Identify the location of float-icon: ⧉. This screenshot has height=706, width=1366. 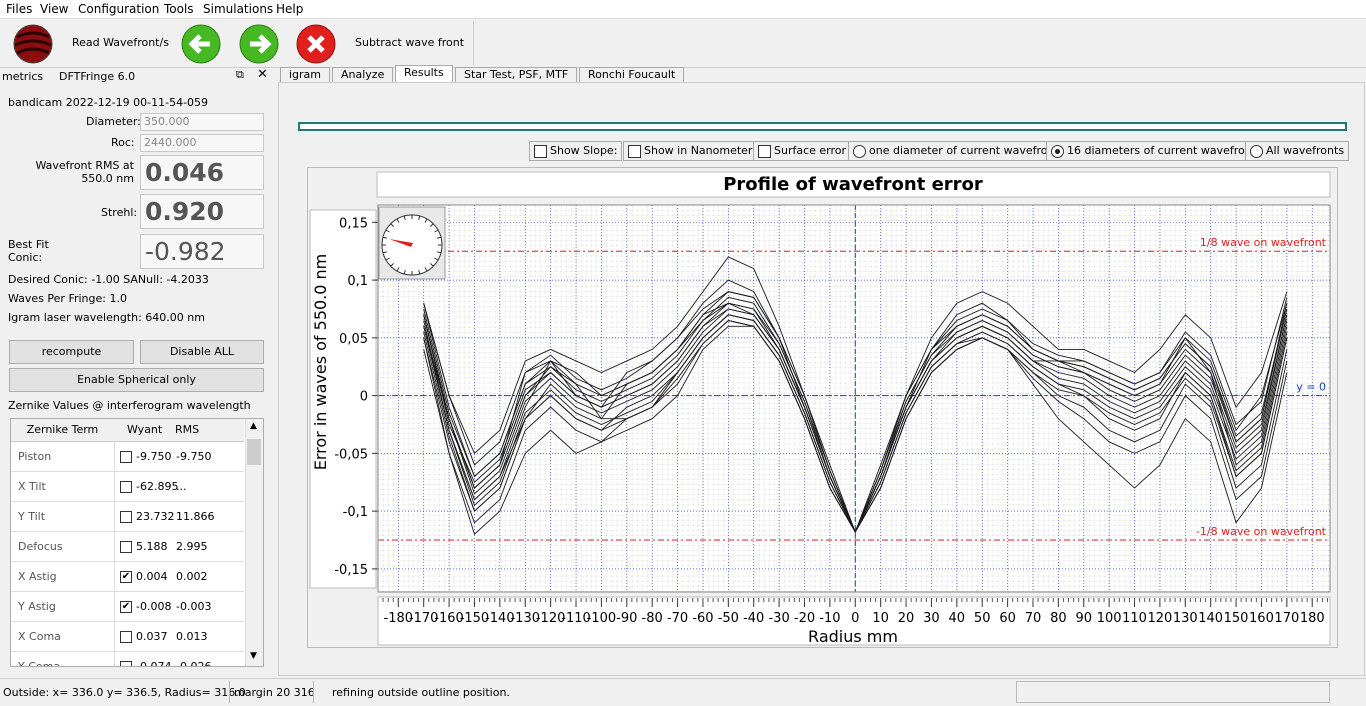
(240, 74).